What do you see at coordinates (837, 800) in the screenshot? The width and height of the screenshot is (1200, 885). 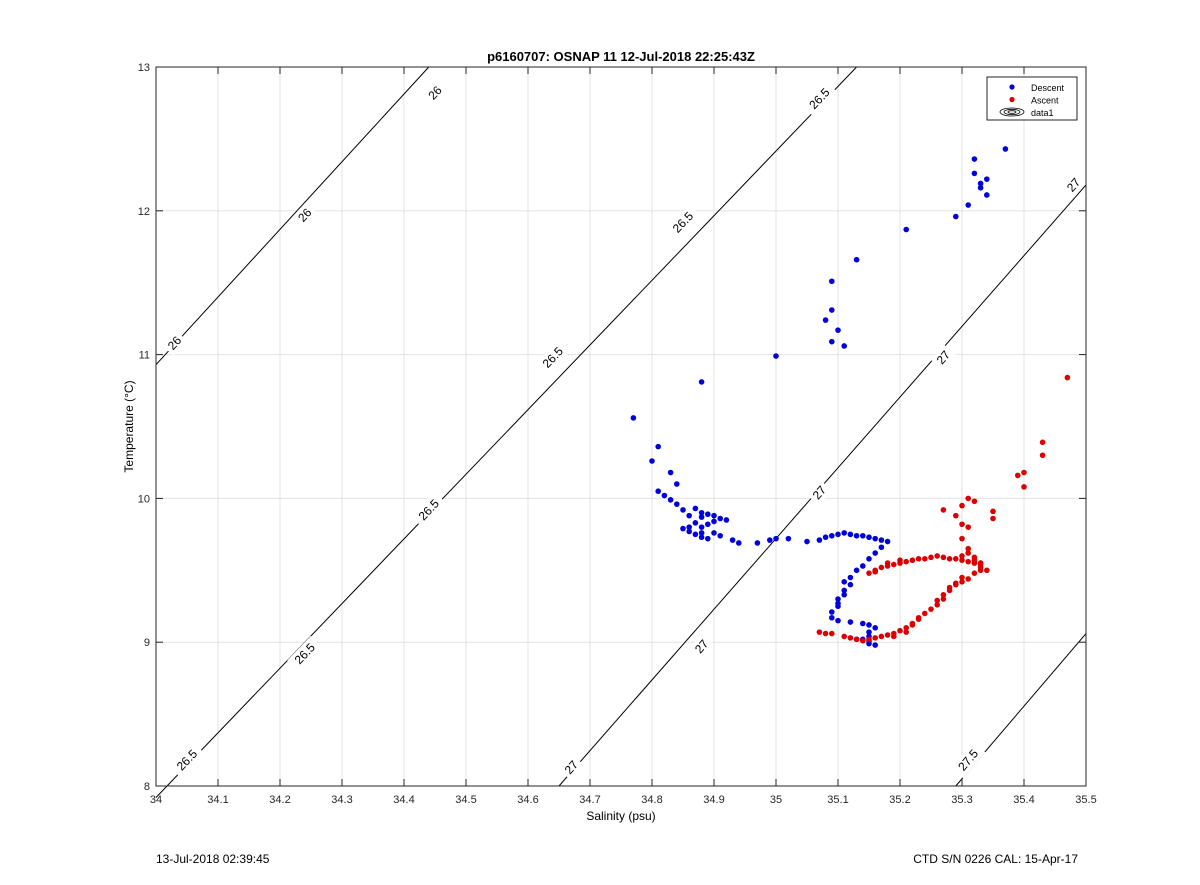 I see `x-tick-label: 35.1` at bounding box center [837, 800].